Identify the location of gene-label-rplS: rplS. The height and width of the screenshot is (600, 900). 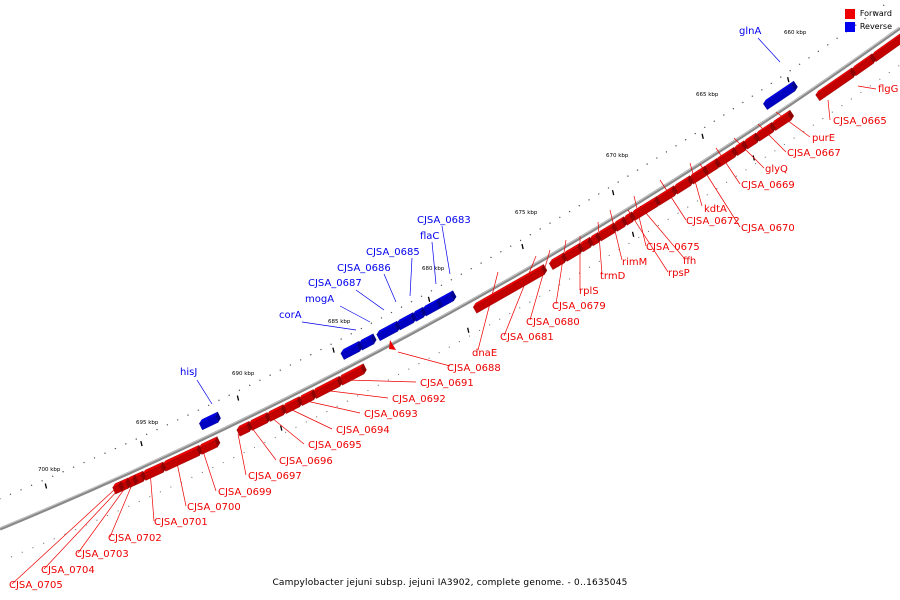
(589, 291).